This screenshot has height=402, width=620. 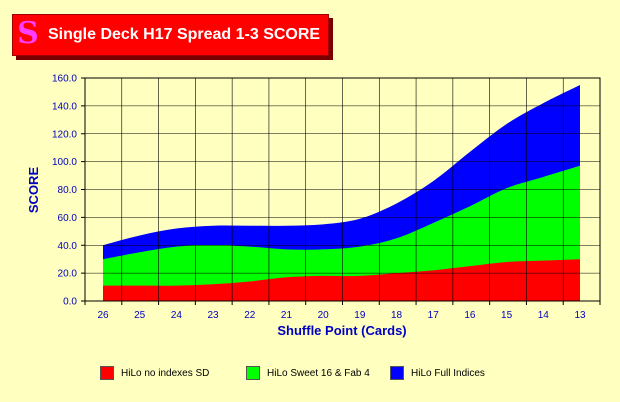 I want to click on logo-icon: S, so click(x=28, y=33).